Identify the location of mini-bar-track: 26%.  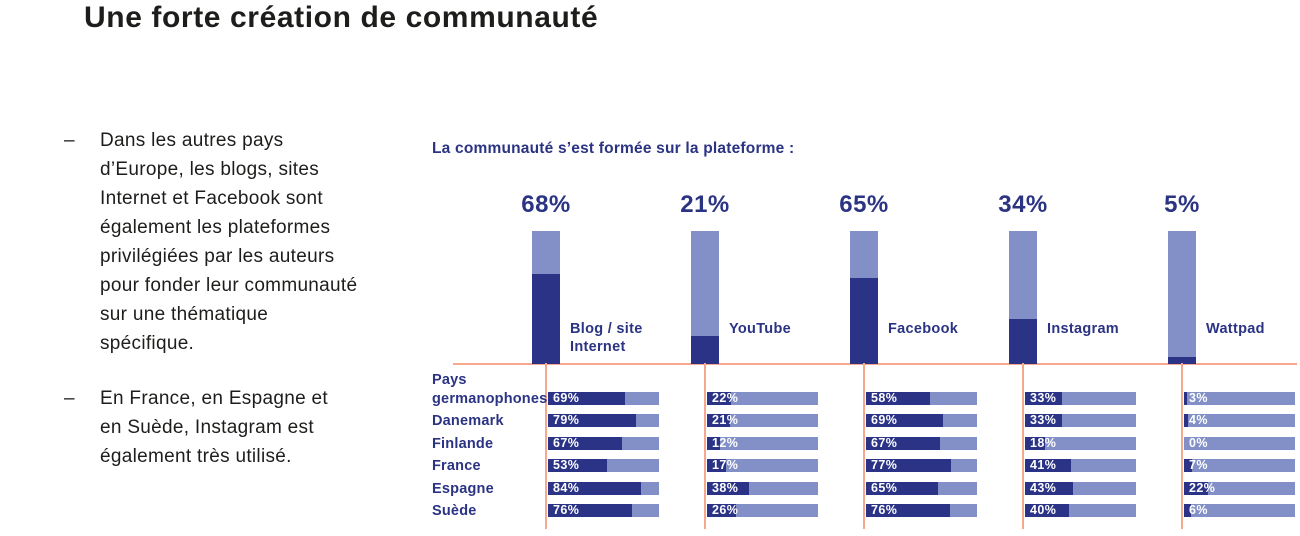
(762, 510).